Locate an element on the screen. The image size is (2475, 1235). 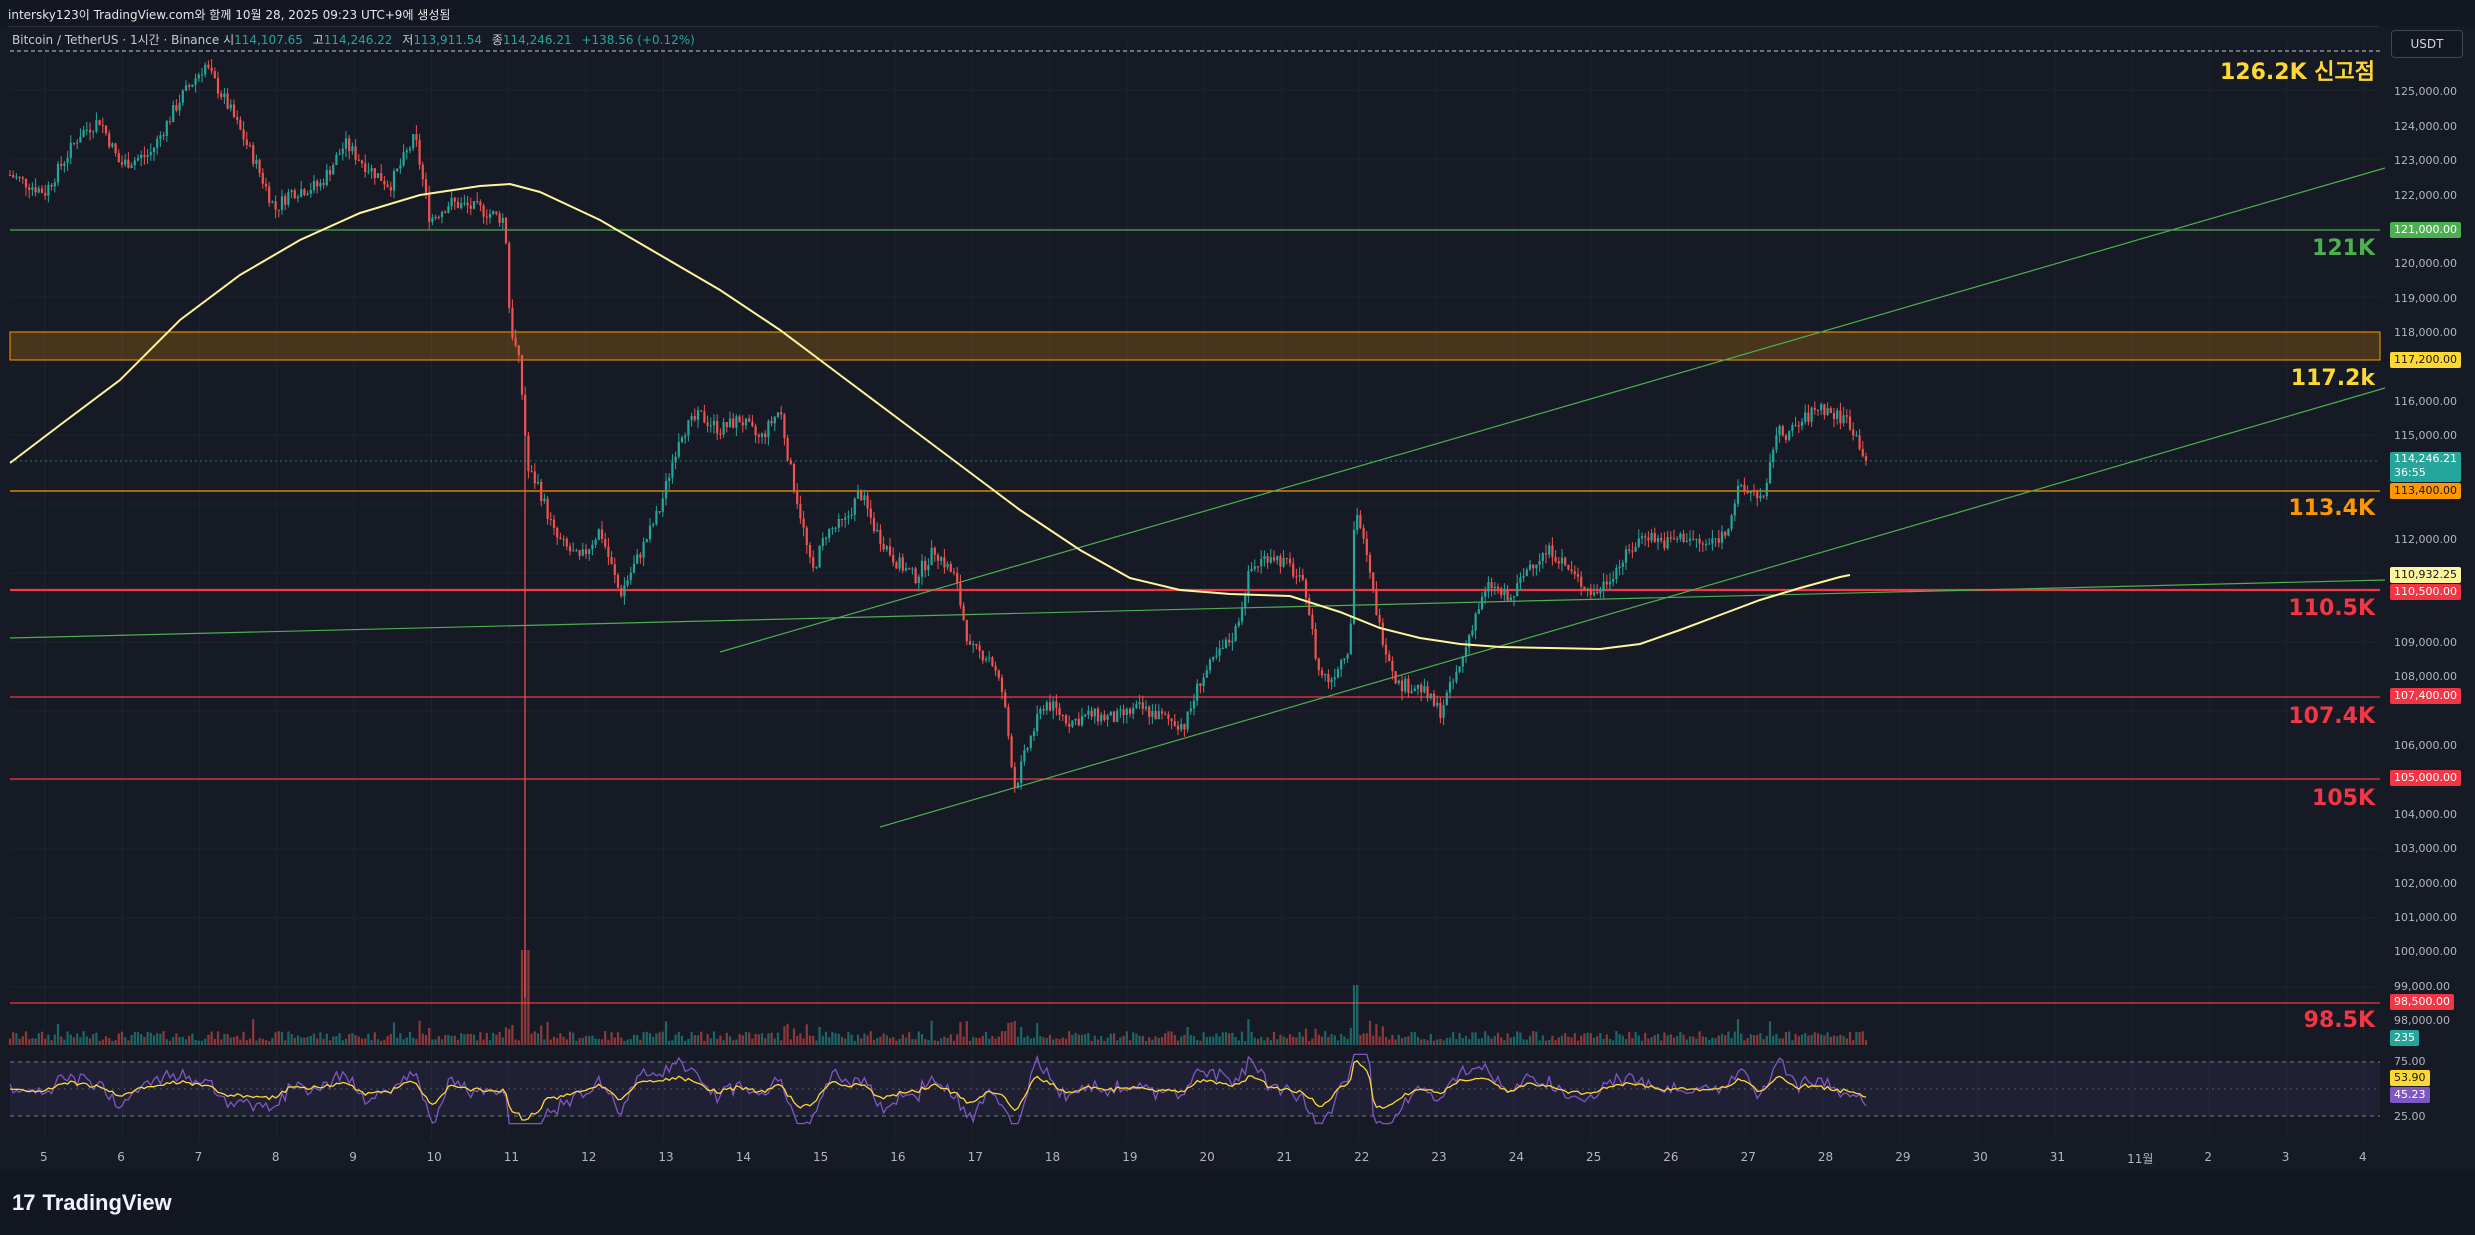
time-tick: 2 is located at coordinates (2208, 1157).